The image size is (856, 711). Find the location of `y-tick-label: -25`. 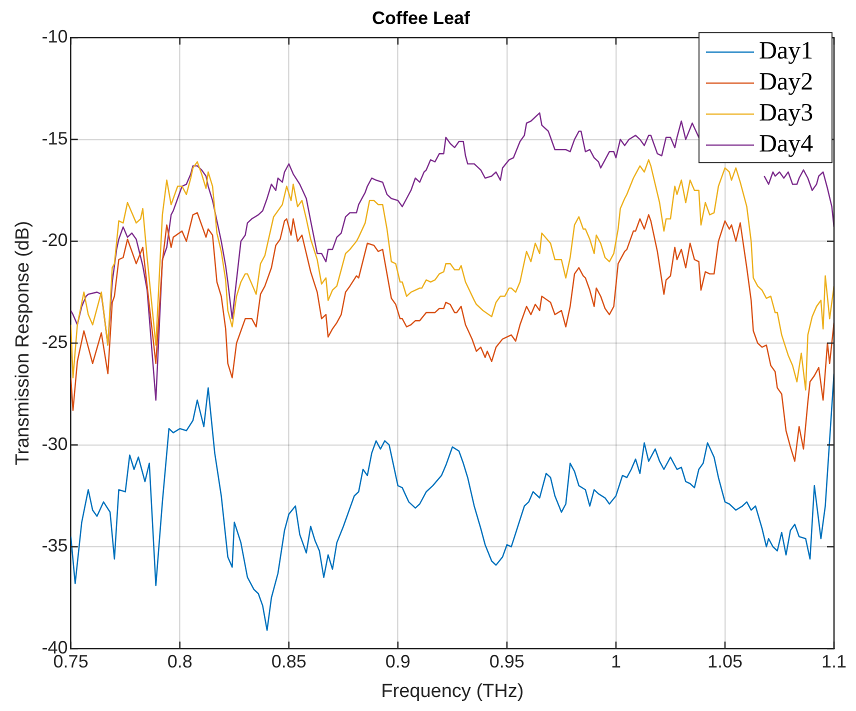

y-tick-label: -25 is located at coordinates (55, 342).